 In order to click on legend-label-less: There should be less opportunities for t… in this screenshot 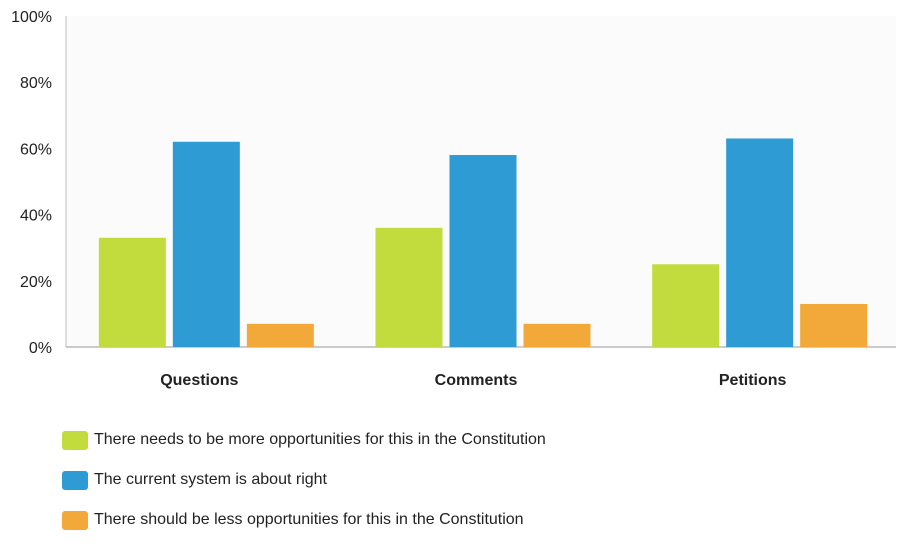, I will do `click(309, 519)`.